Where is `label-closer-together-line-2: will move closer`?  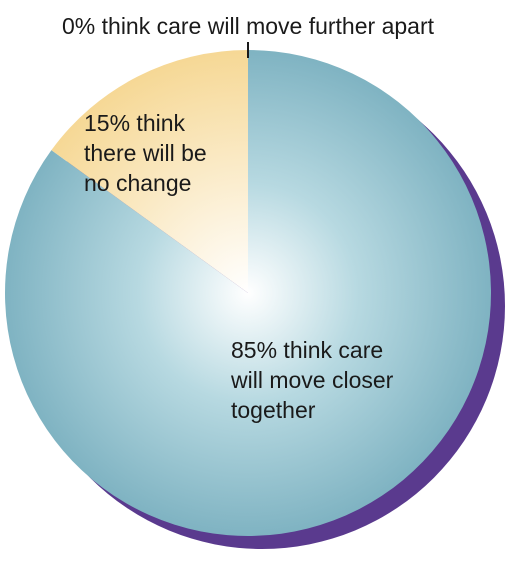 label-closer-together-line-2: will move closer is located at coordinates (312, 380).